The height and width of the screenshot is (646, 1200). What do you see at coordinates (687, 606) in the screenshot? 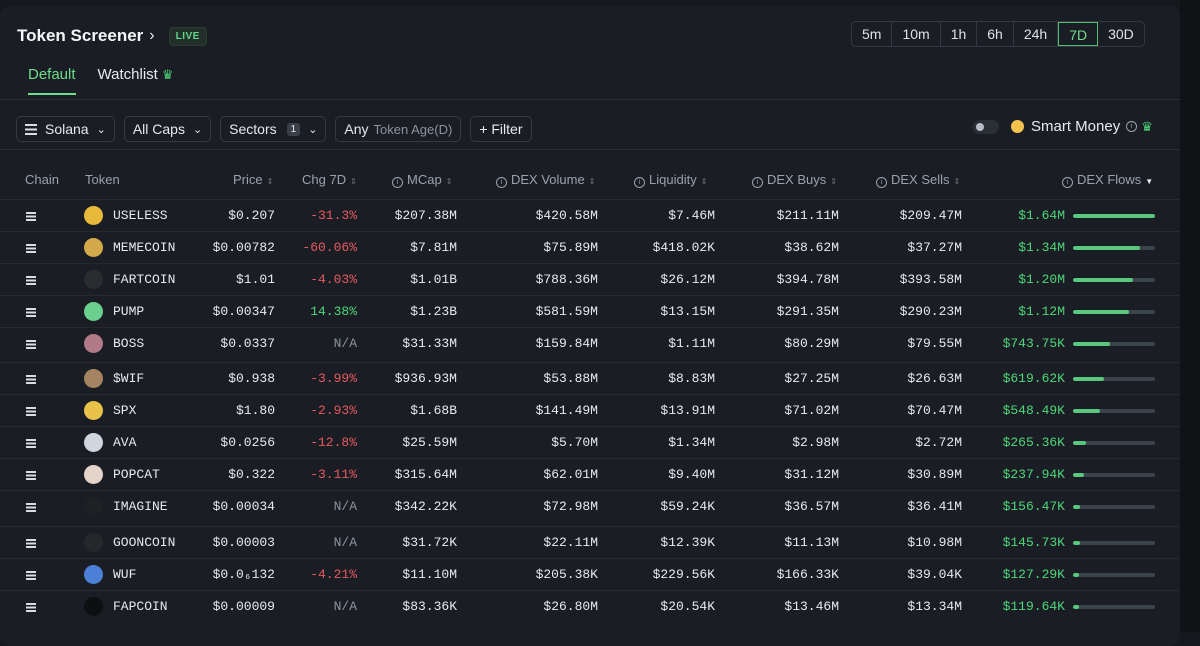
I see `cell-liq: $20.54K` at bounding box center [687, 606].